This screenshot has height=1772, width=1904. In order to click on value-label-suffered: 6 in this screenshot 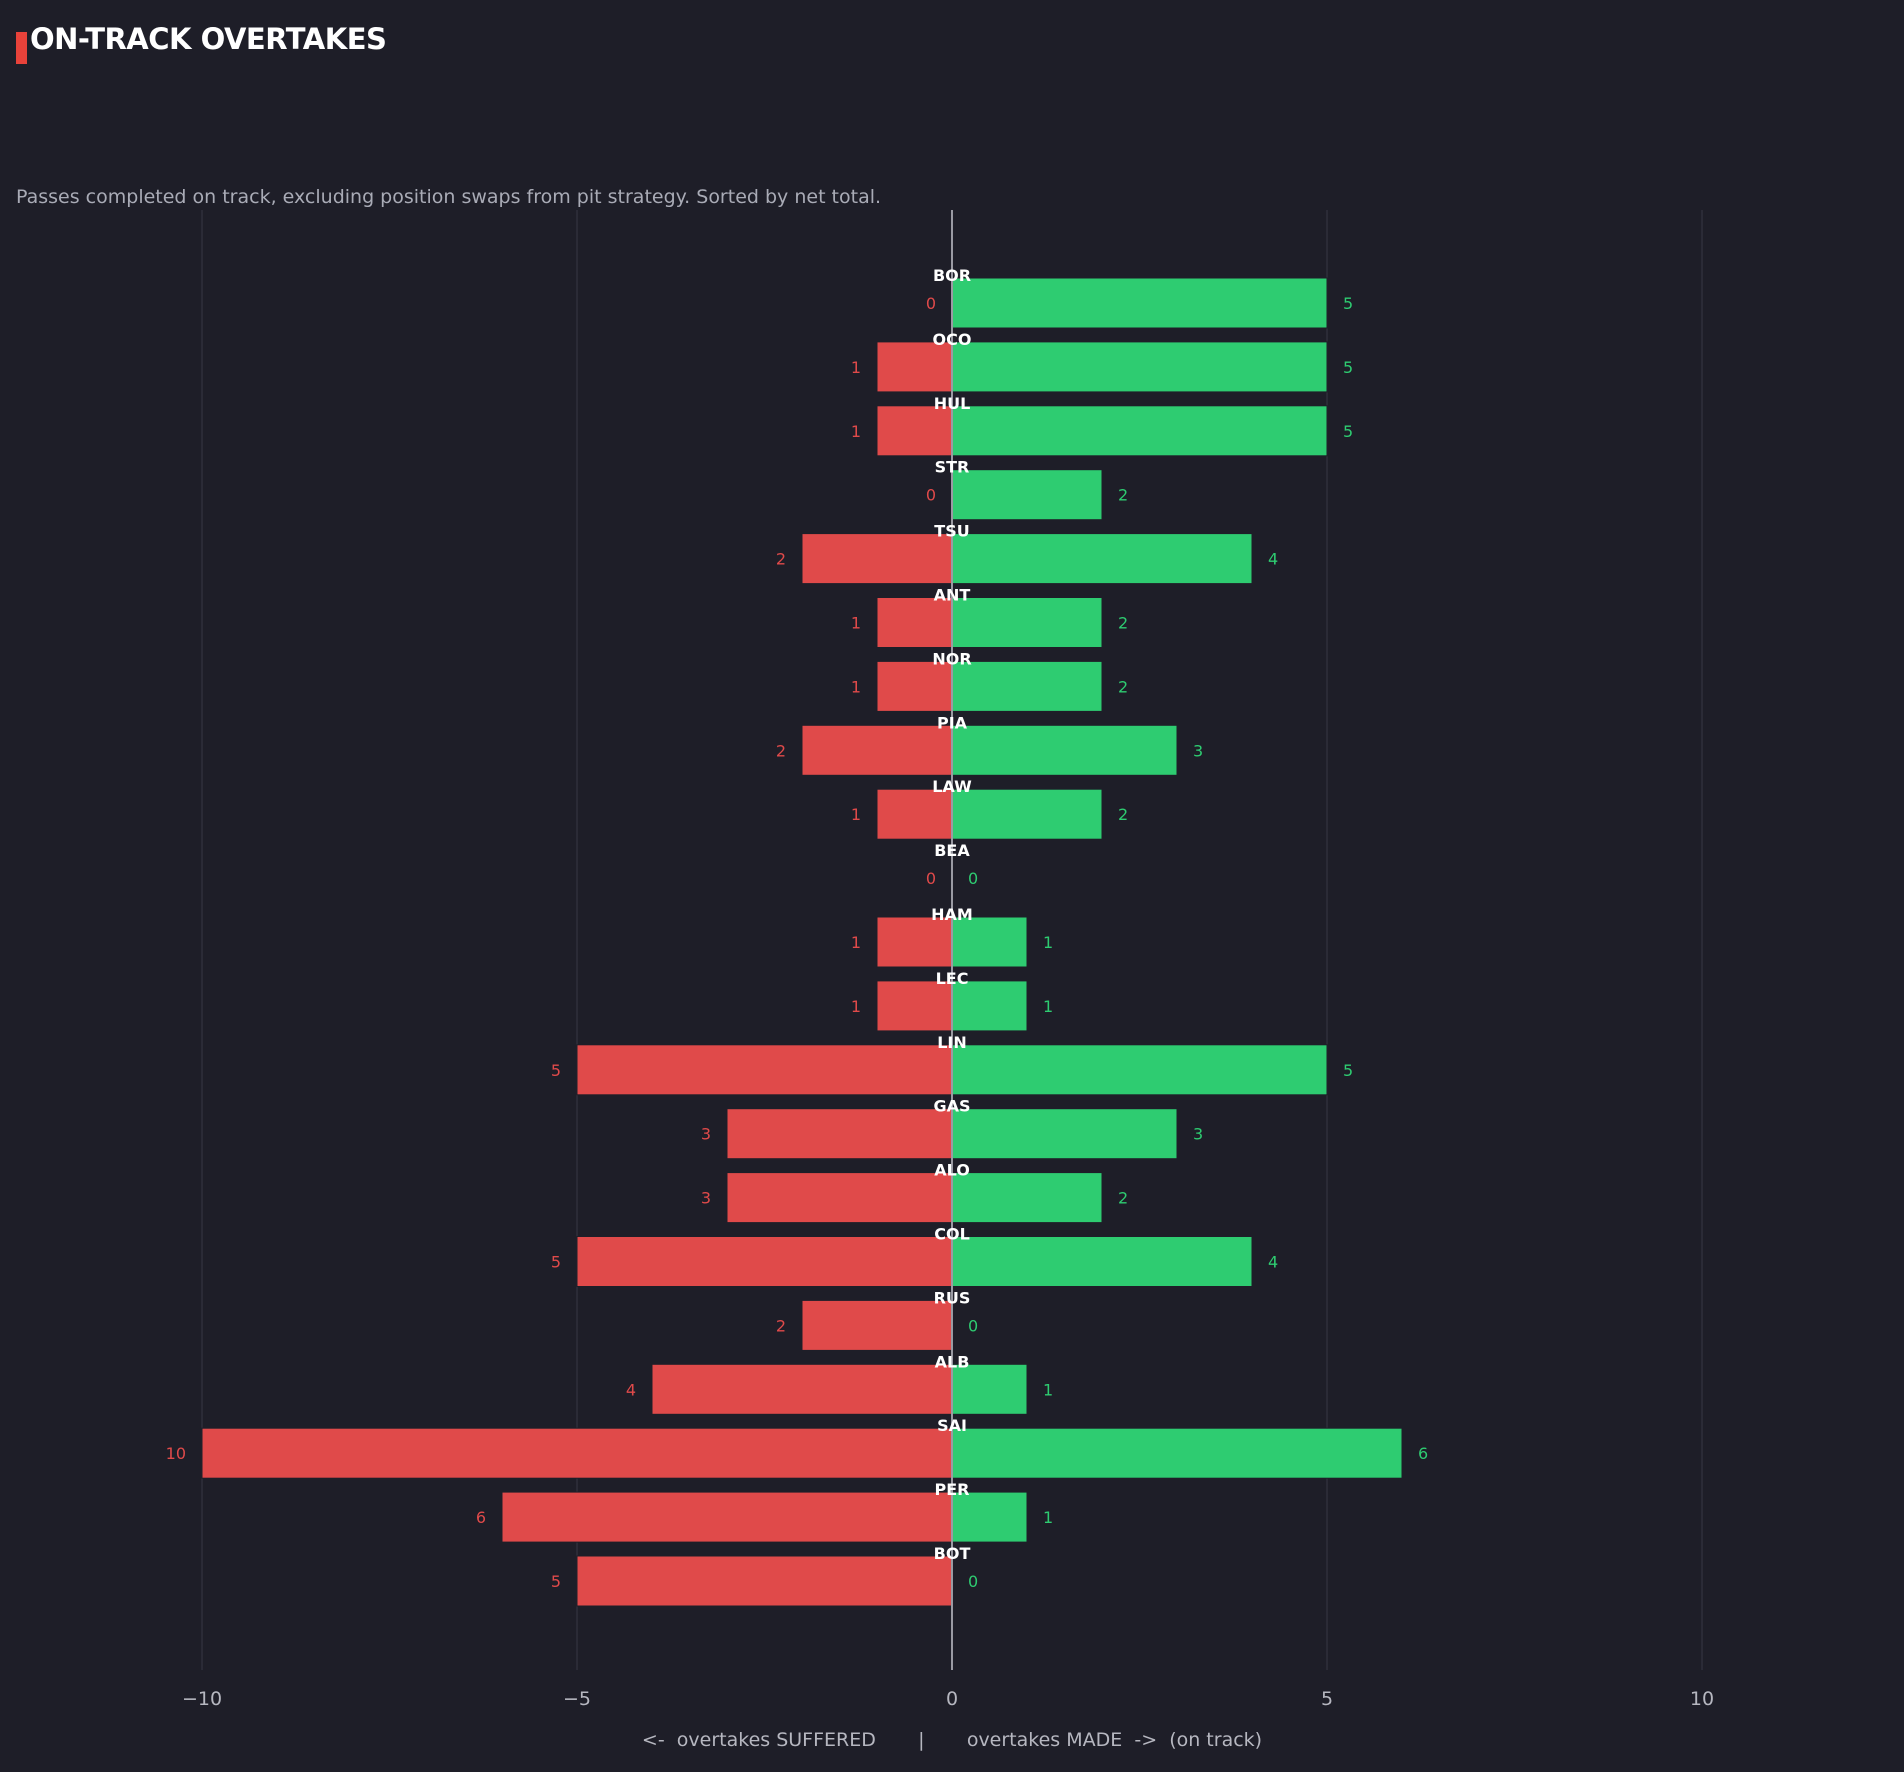, I will do `click(481, 1517)`.